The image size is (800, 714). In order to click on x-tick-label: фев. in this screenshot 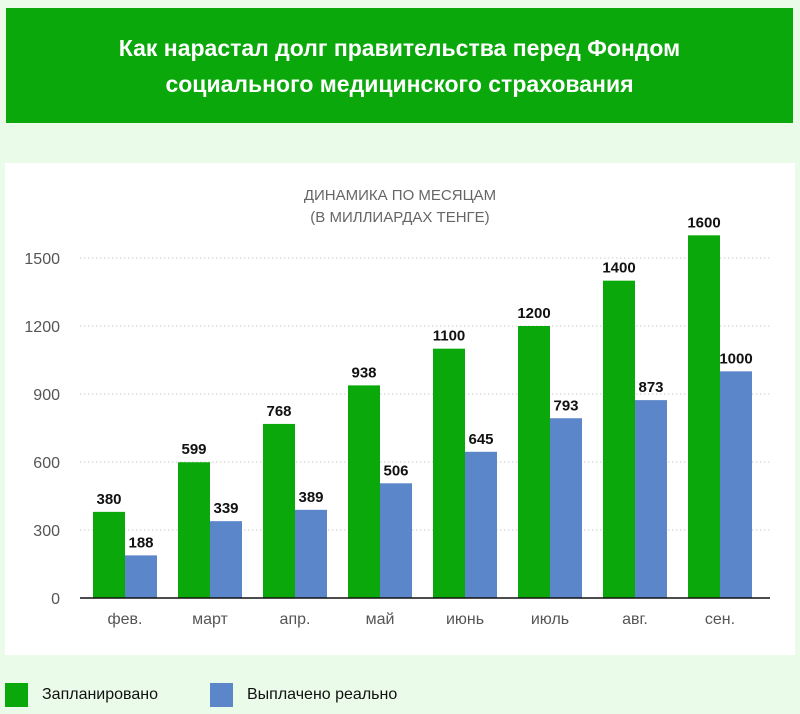, I will do `click(124, 619)`.